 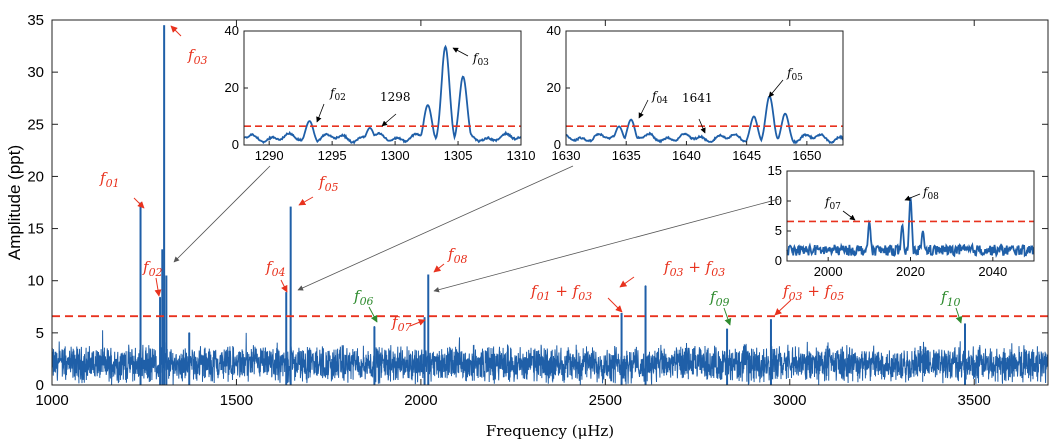 I want to click on inset-x-tick-label: 1290, so click(x=269, y=155).